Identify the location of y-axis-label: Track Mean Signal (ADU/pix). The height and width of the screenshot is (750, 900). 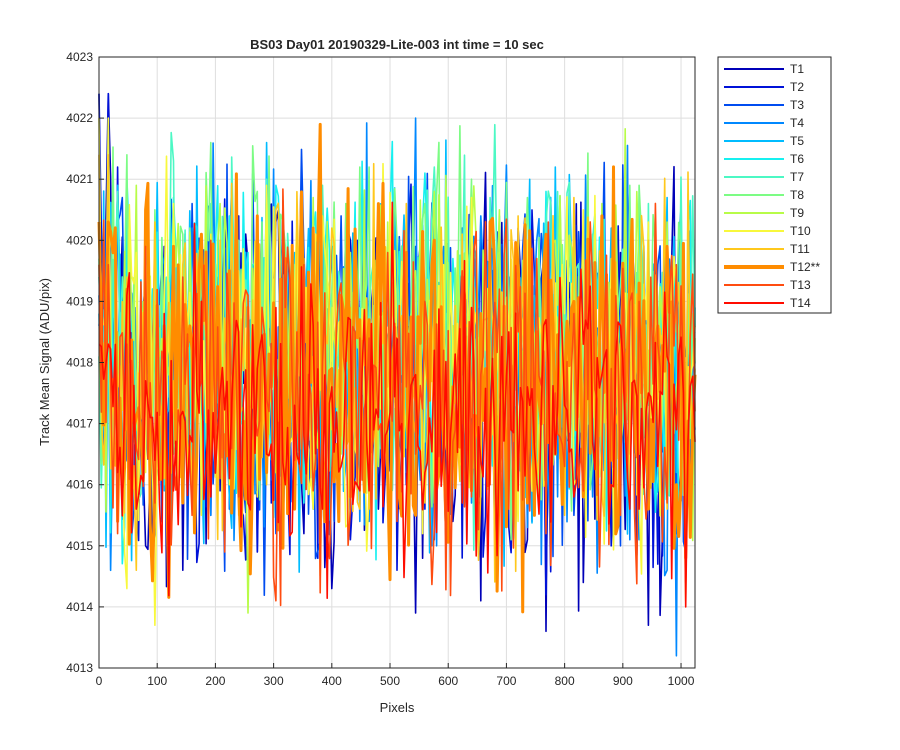
(44, 362).